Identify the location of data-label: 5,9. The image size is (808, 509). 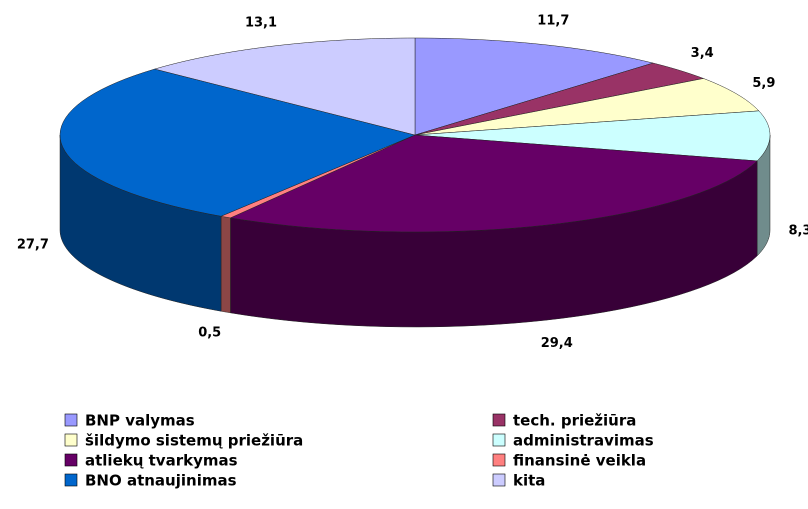
(763, 83).